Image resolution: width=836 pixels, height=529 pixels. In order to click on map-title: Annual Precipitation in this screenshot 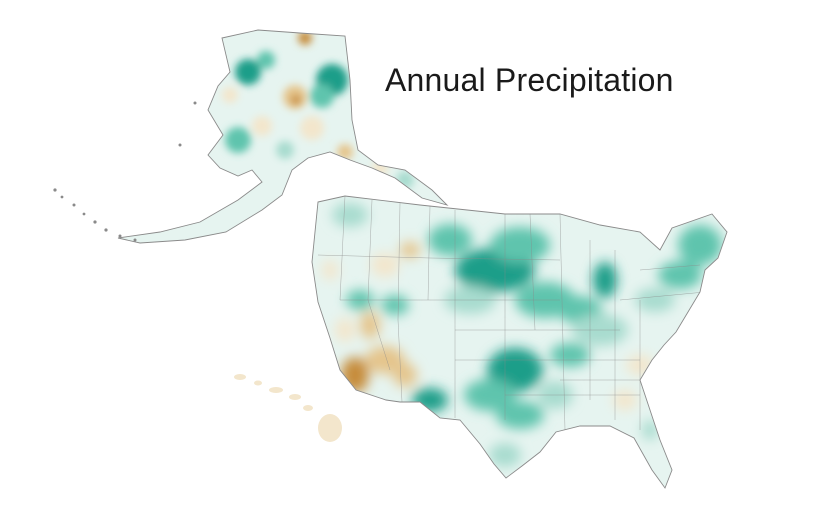, I will do `click(529, 80)`.